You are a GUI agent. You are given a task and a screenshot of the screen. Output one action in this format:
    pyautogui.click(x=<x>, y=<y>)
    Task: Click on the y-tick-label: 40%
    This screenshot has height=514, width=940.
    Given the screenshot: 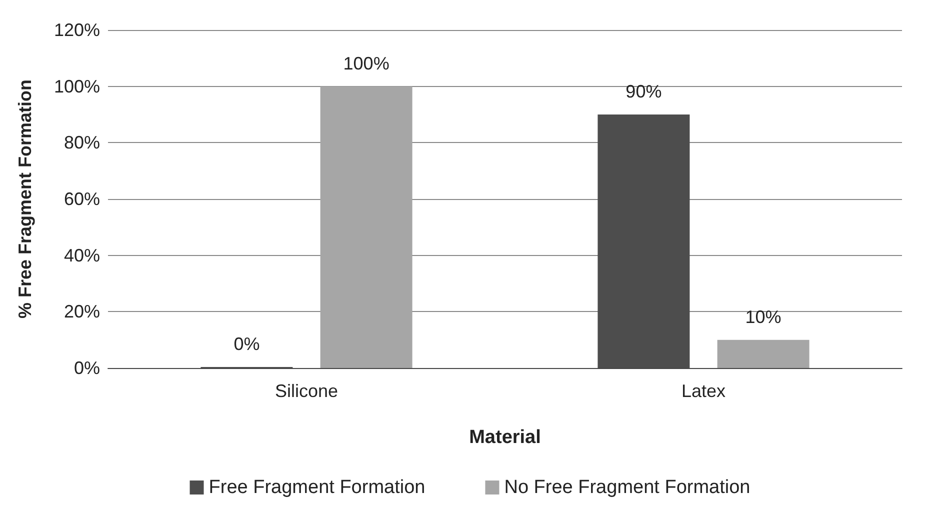 What is the action you would take?
    pyautogui.click(x=82, y=255)
    